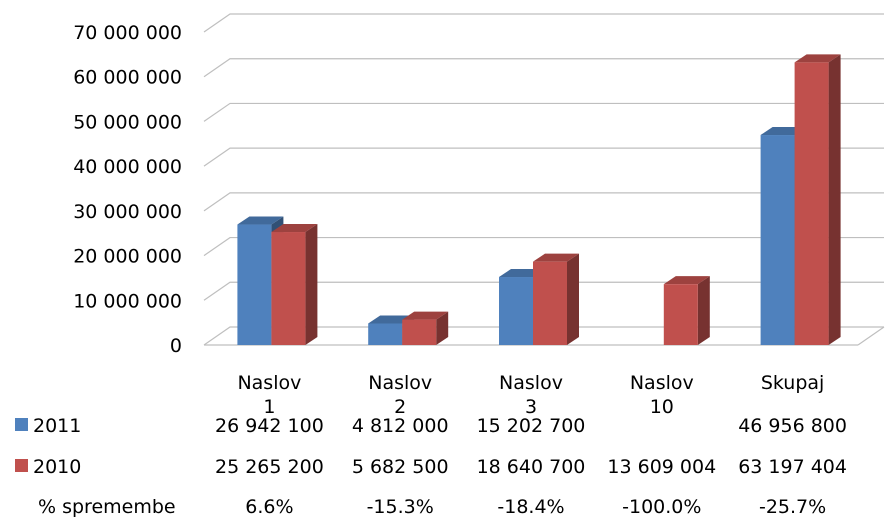  Describe the element at coordinates (531, 426) in the screenshot. I see `data-value: 15 202 700` at that location.